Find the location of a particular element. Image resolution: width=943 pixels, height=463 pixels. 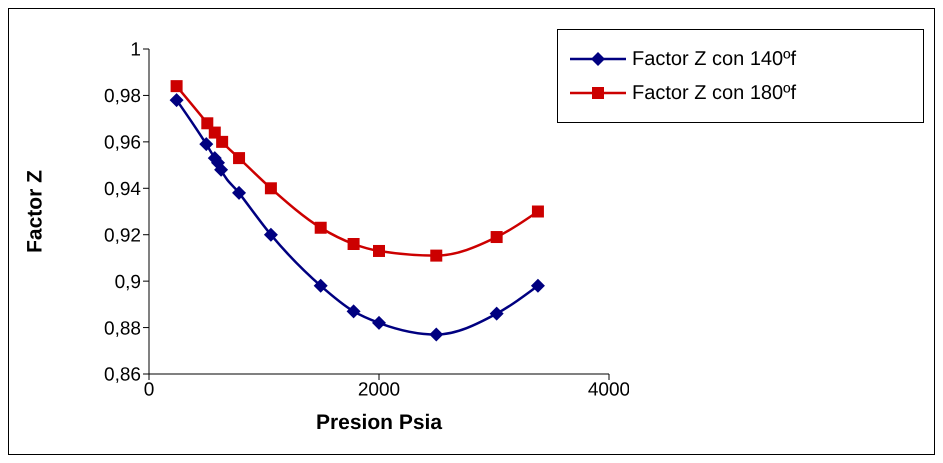

y-tick-label: 0,94 is located at coordinates (123, 189).